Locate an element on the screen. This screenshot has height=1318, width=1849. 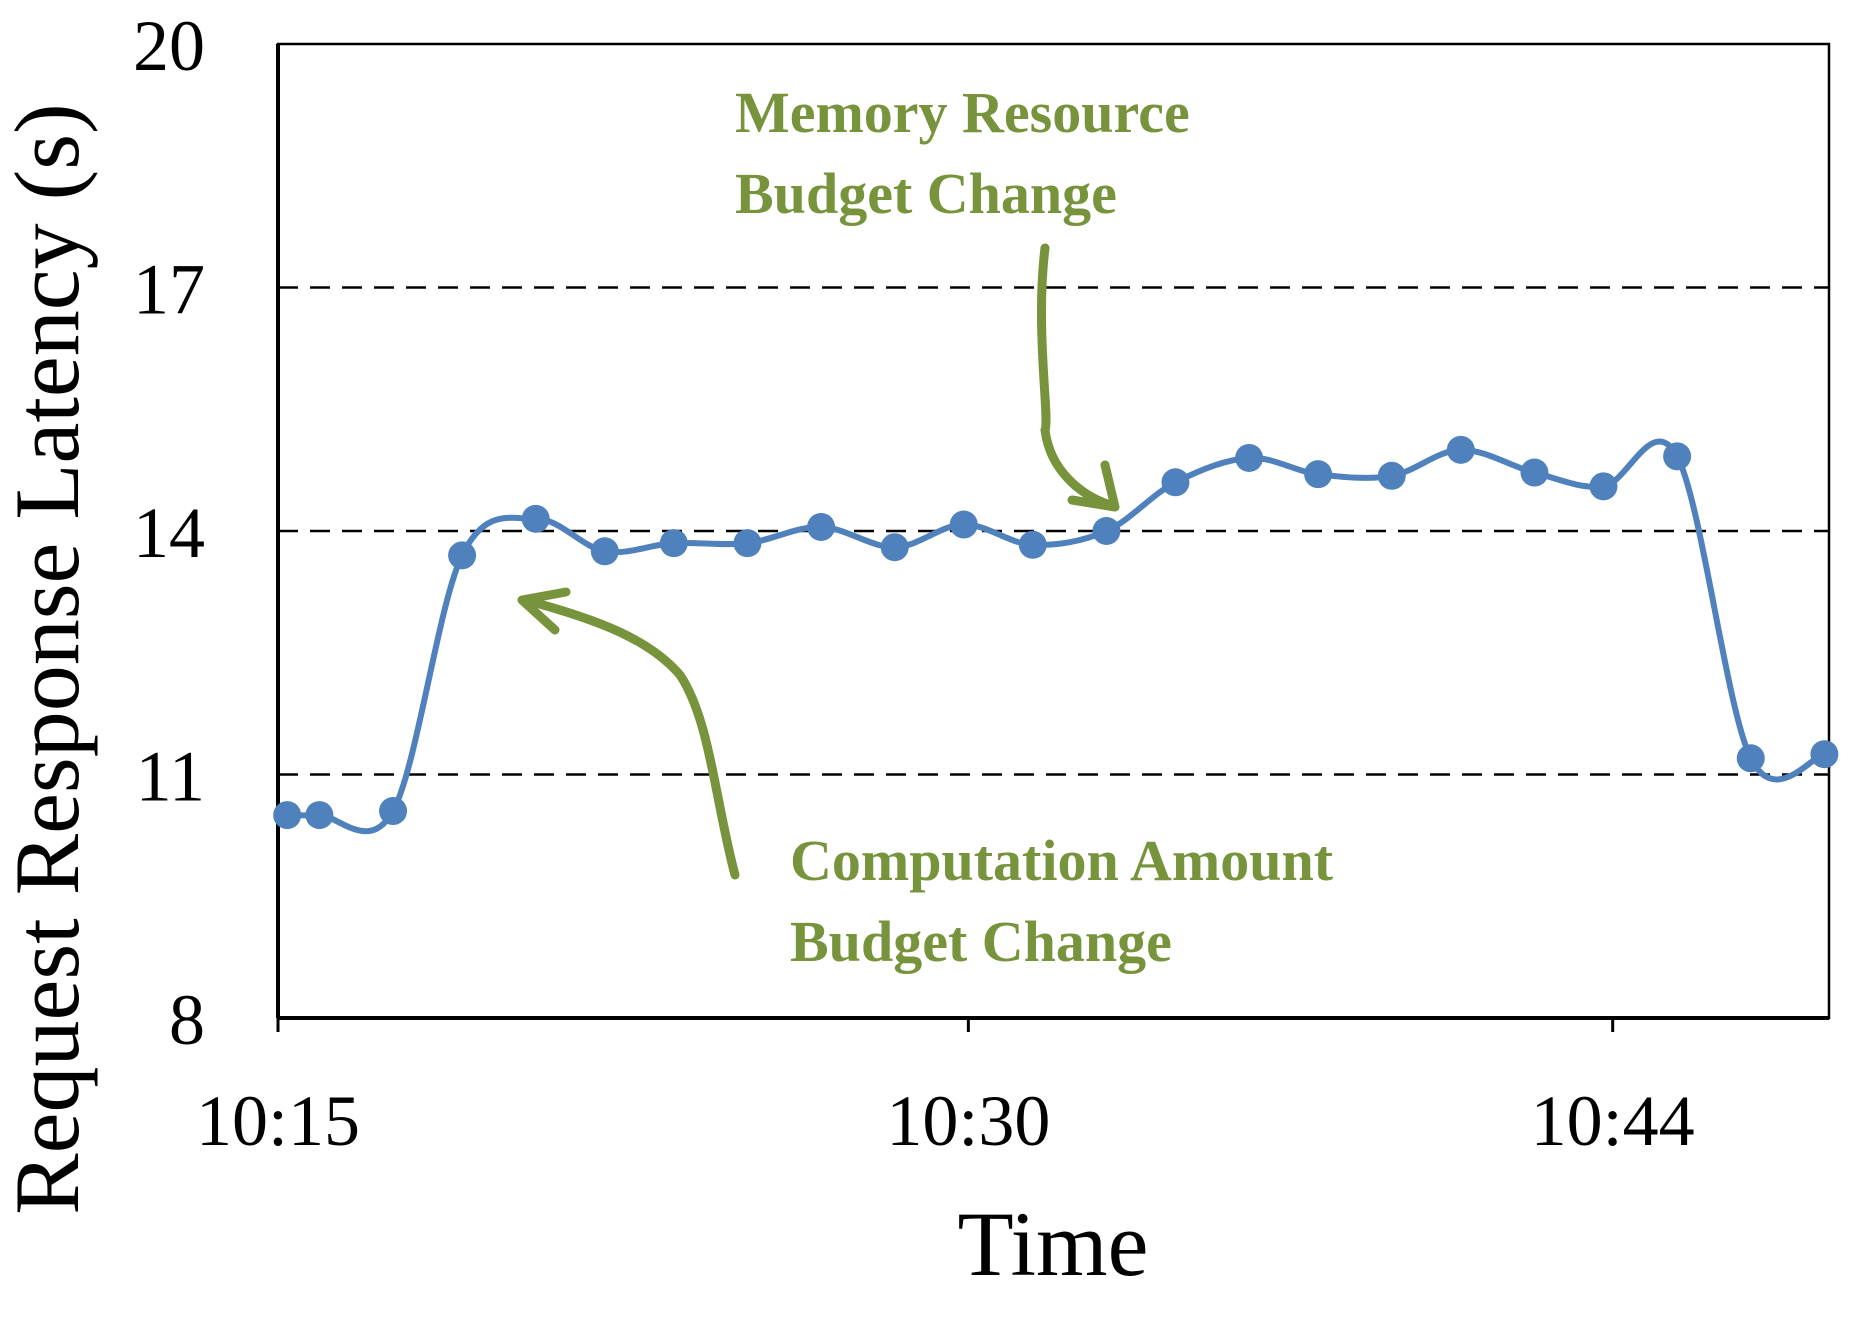
y-tick-label: 20 is located at coordinates (169, 46).